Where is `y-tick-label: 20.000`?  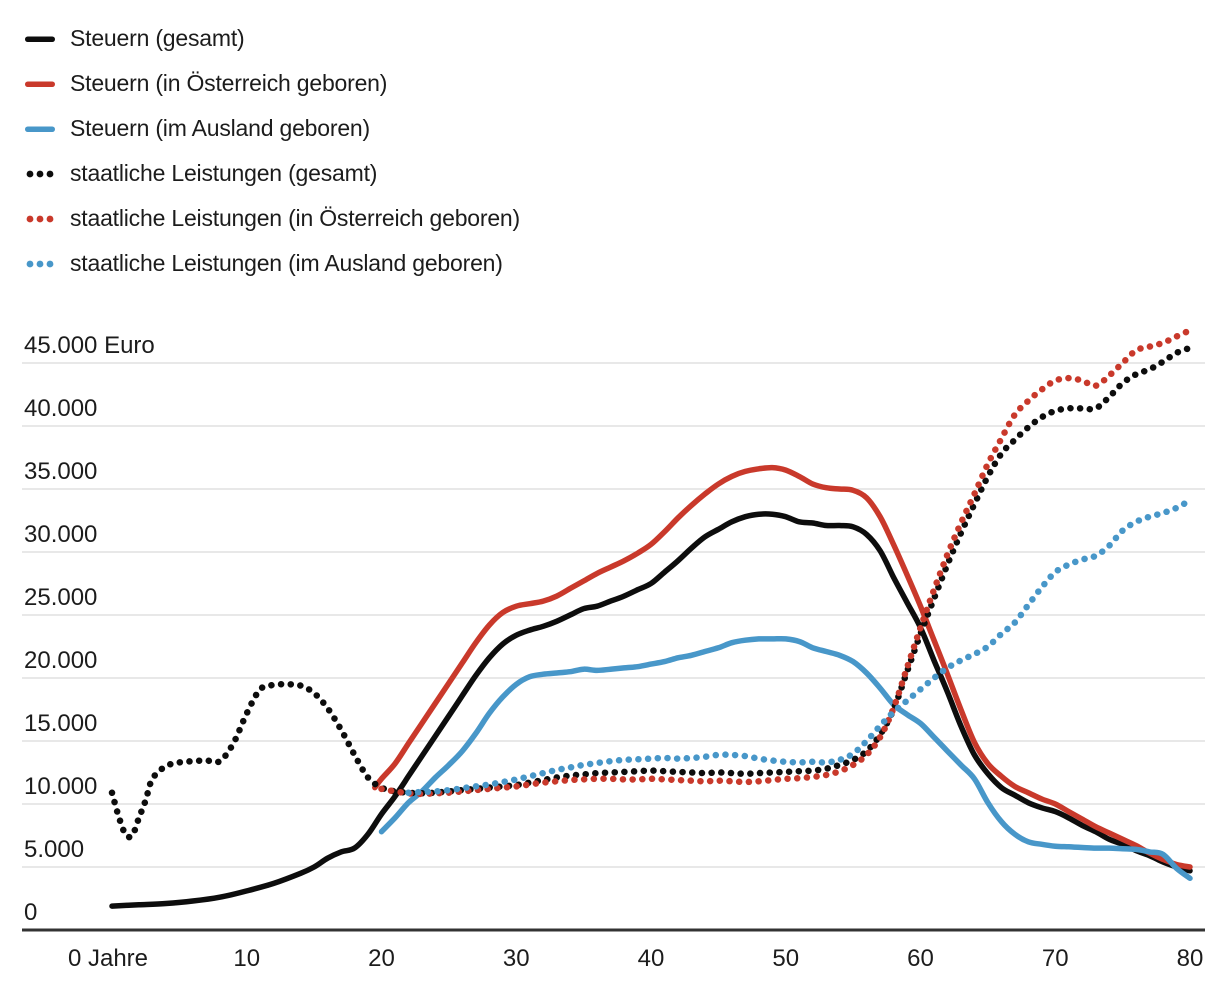 y-tick-label: 20.000 is located at coordinates (60, 660).